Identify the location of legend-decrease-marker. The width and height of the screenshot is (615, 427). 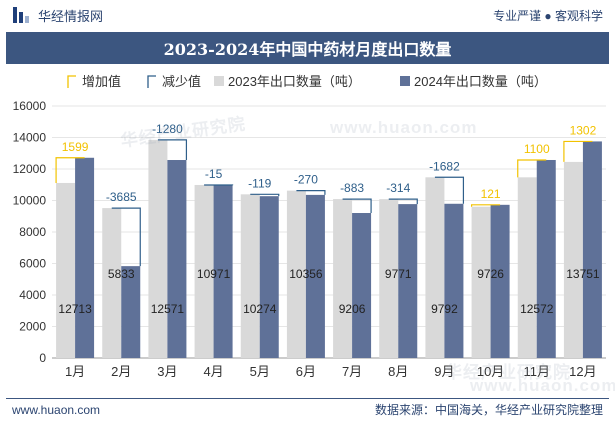
(151, 81).